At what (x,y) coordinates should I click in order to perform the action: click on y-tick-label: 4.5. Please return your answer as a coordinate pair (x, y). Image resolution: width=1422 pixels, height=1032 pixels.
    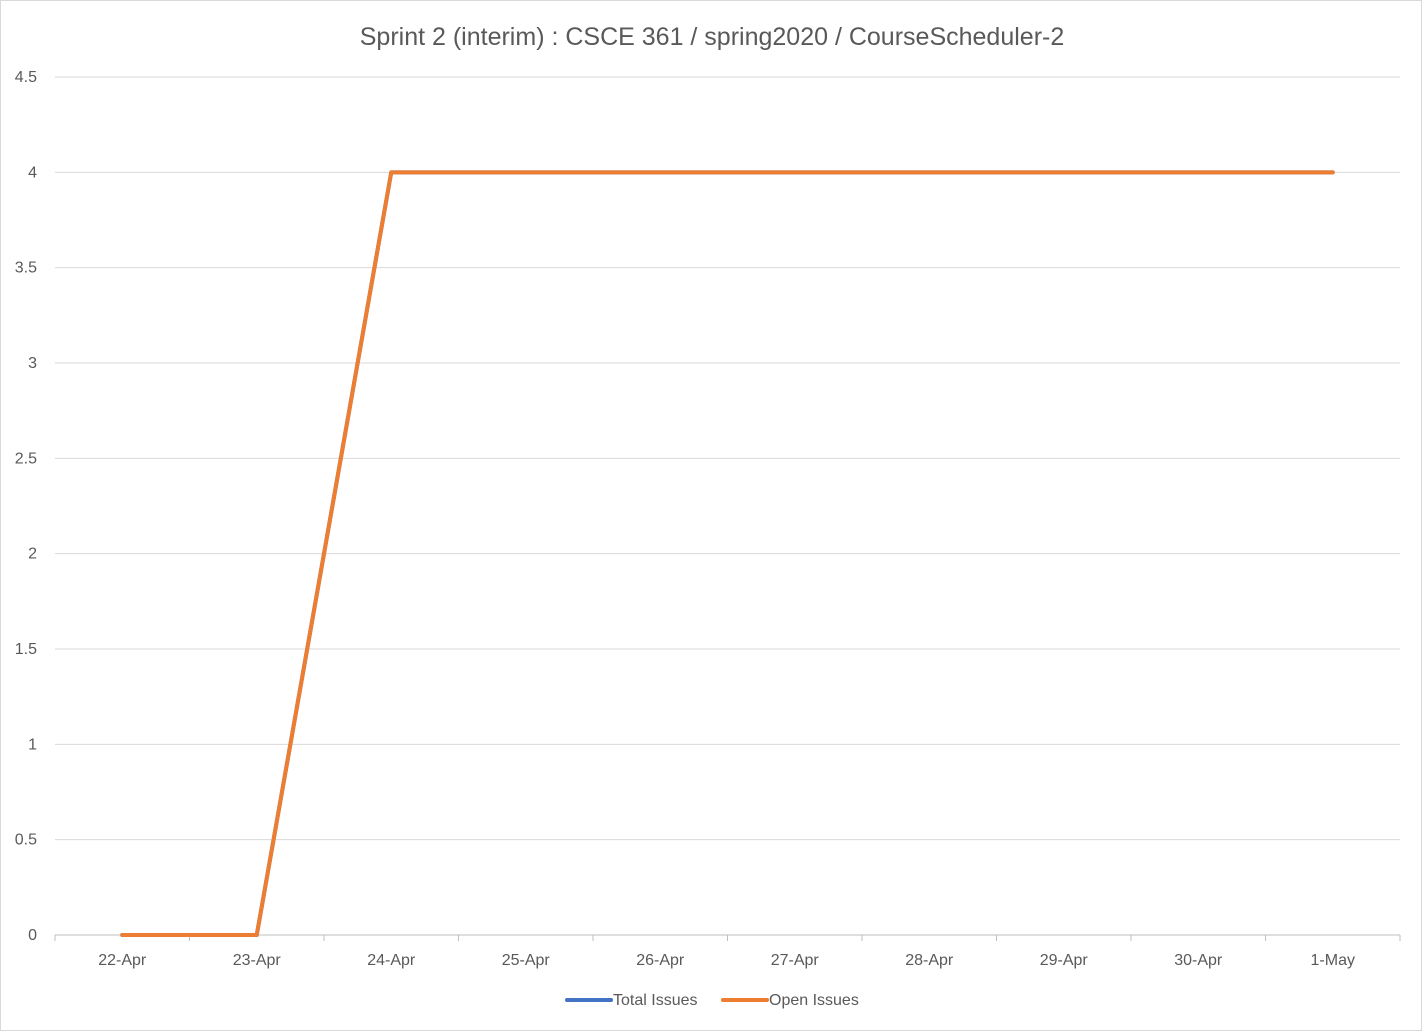
    Looking at the image, I should click on (26, 77).